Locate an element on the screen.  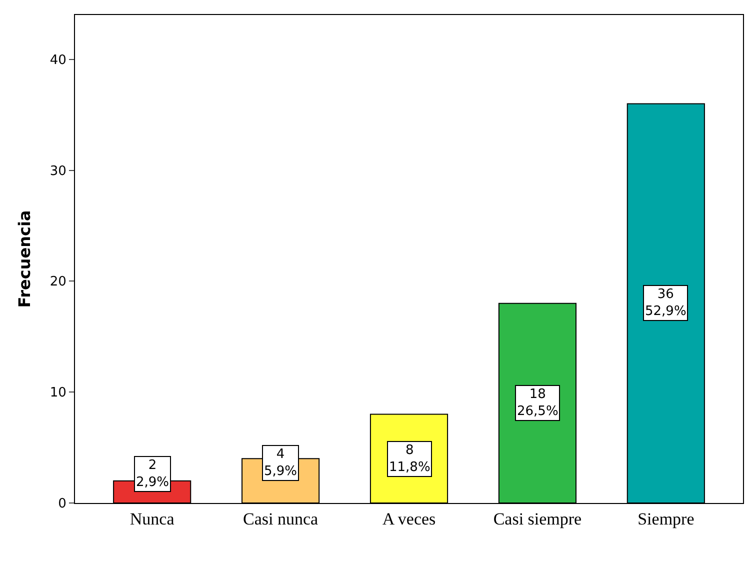
data-label: 8 11,8% is located at coordinates (409, 459).